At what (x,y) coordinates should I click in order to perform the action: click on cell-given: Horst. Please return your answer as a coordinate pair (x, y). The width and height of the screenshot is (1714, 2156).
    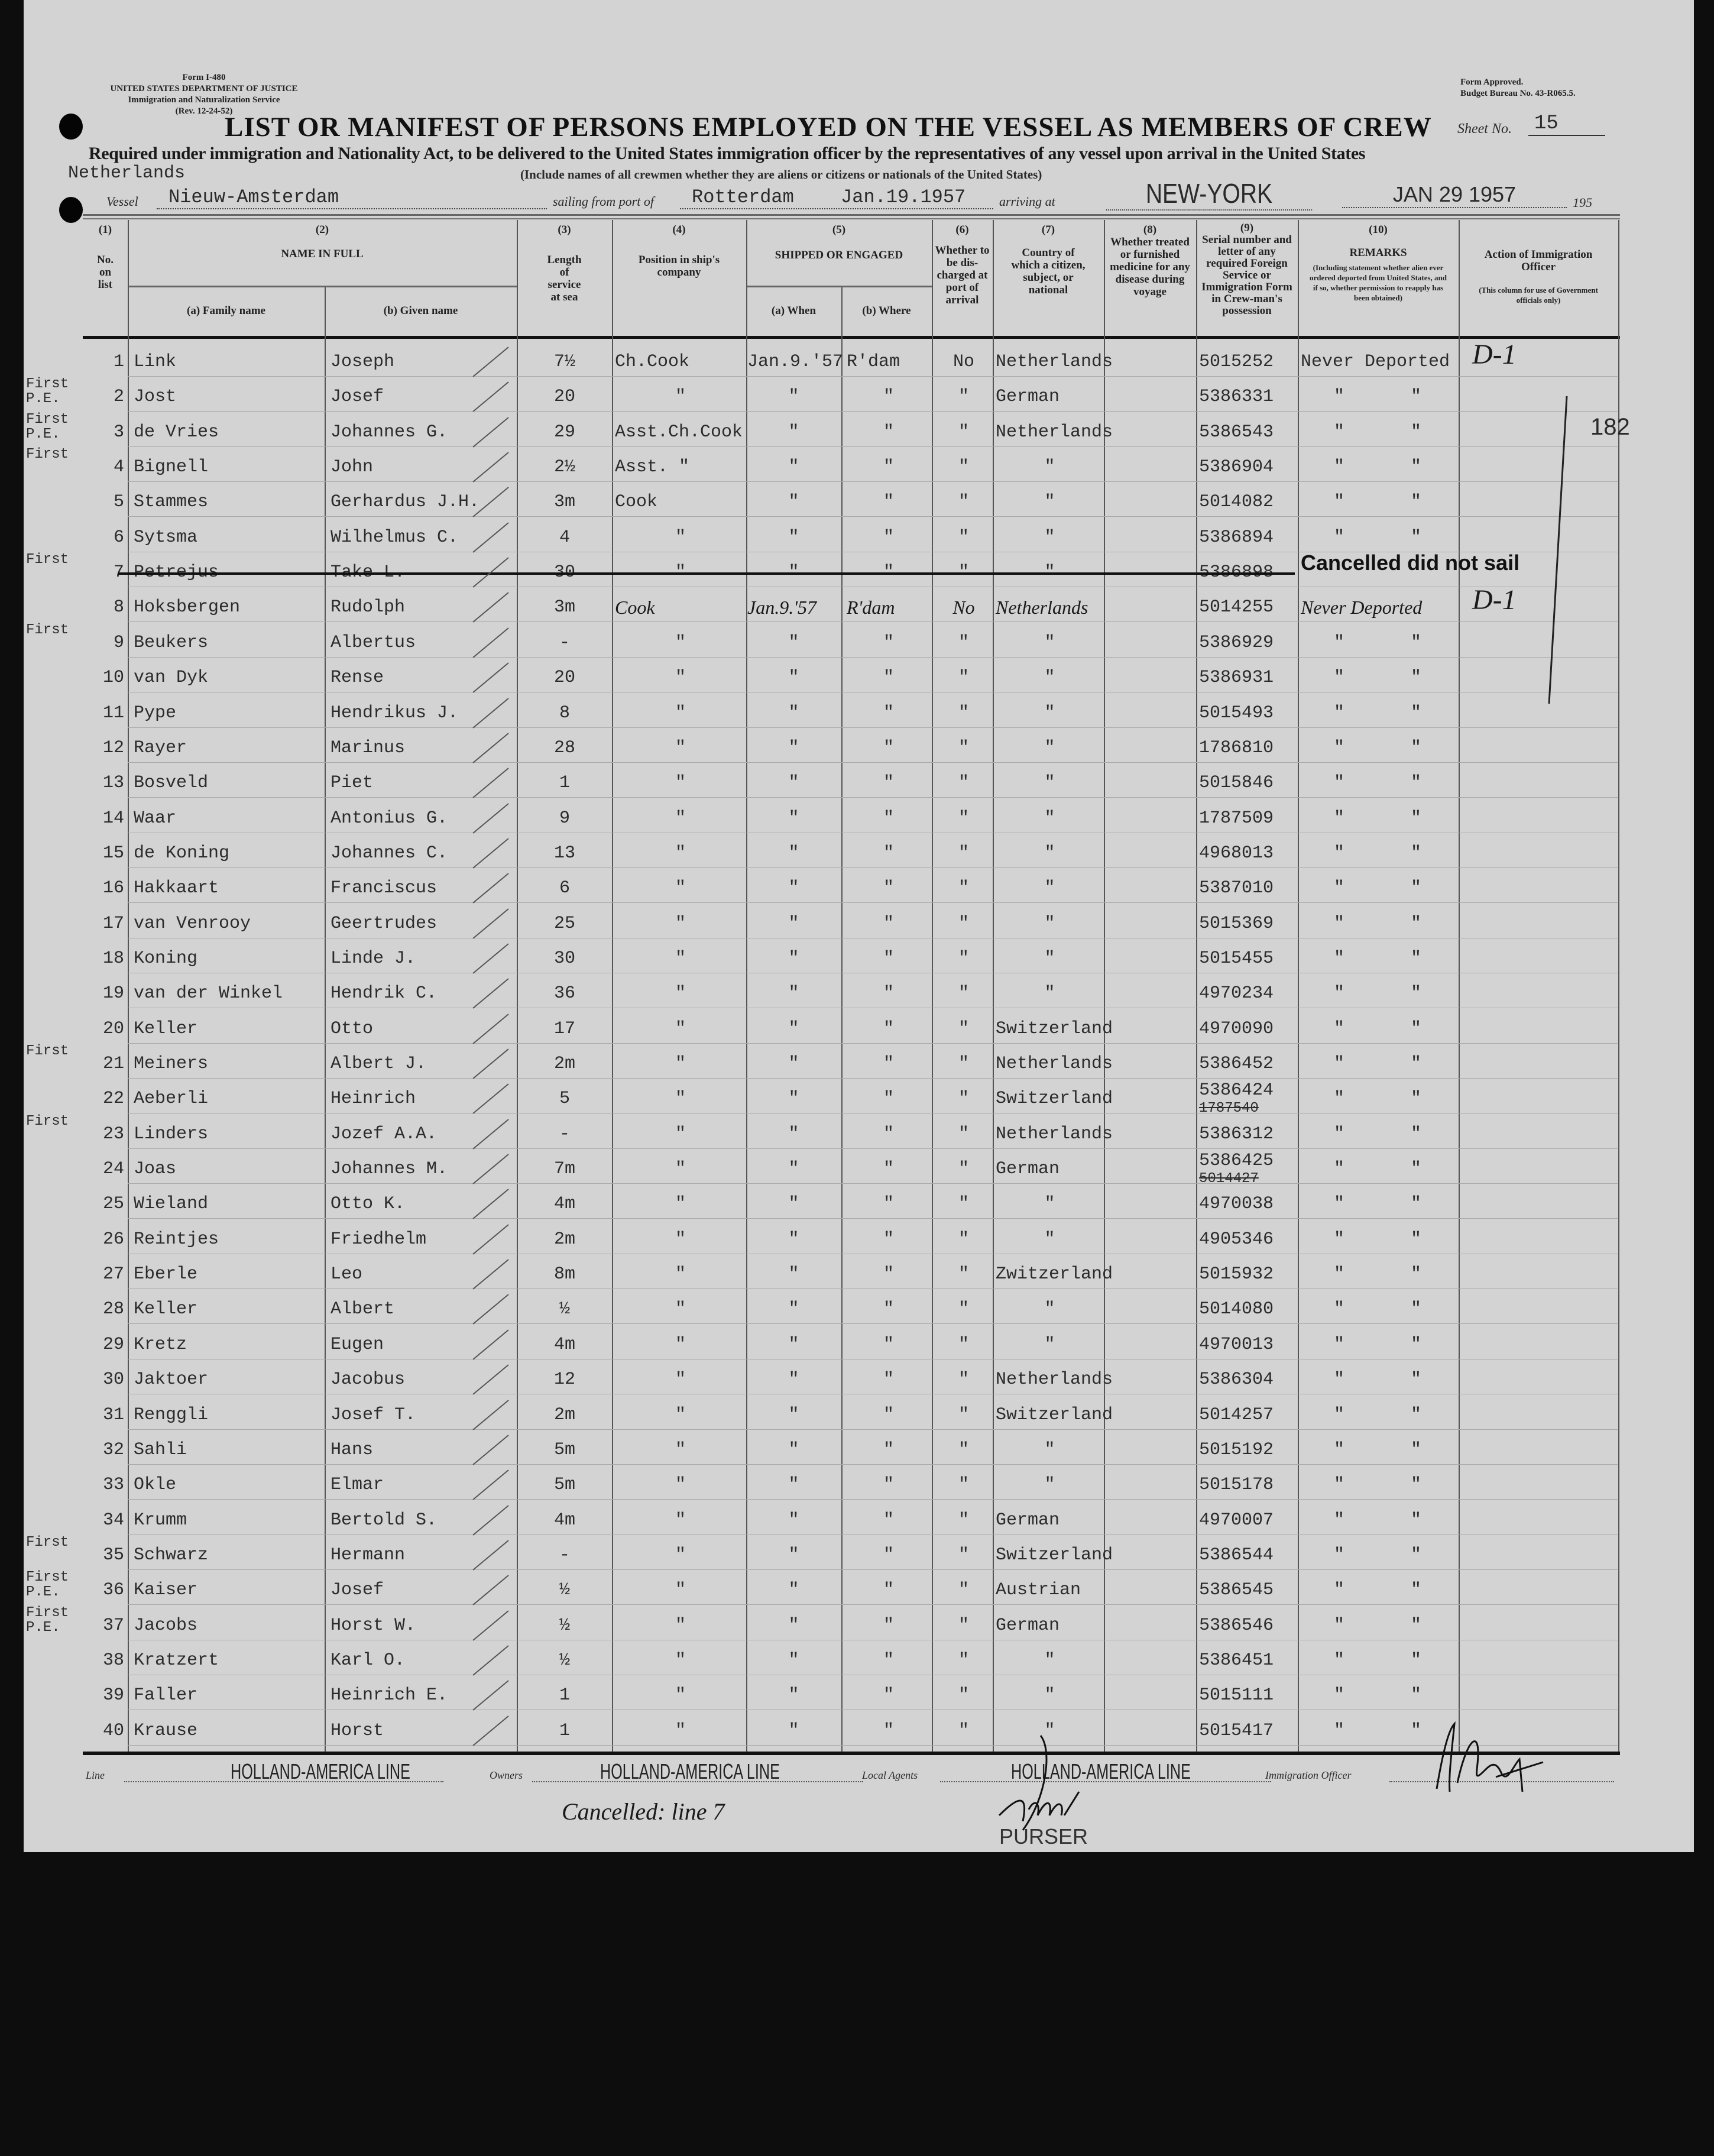
    Looking at the image, I should click on (357, 1730).